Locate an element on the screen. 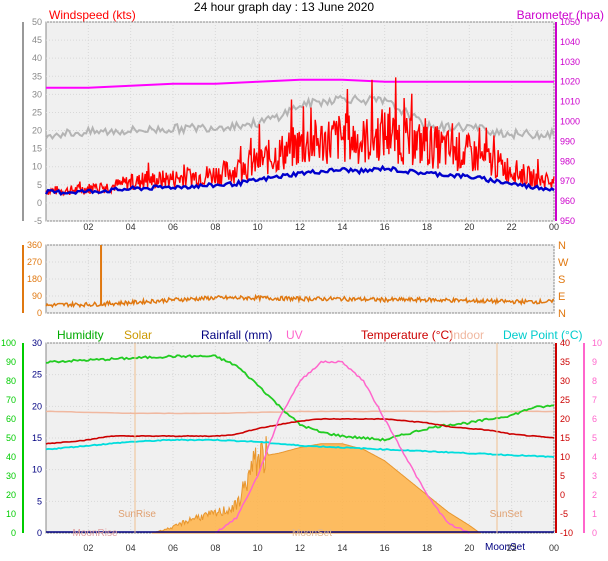  dir-right-tick-2: S is located at coordinates (561, 280).